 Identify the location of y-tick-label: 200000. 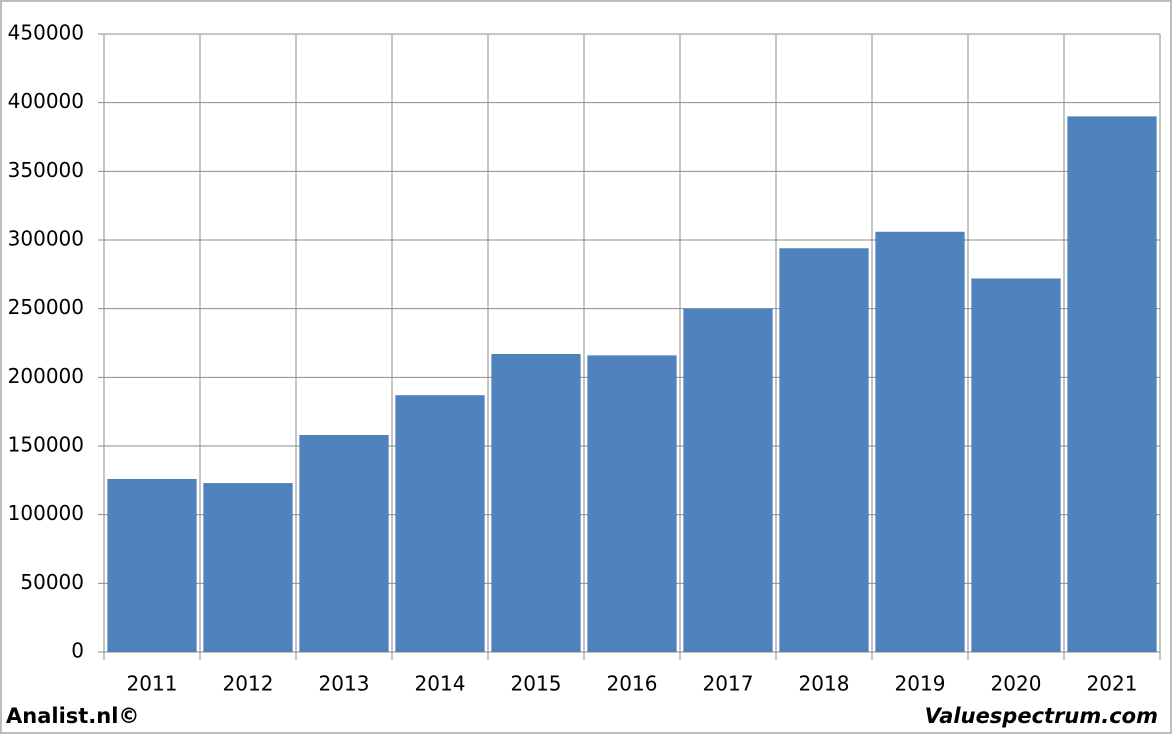
(46, 376).